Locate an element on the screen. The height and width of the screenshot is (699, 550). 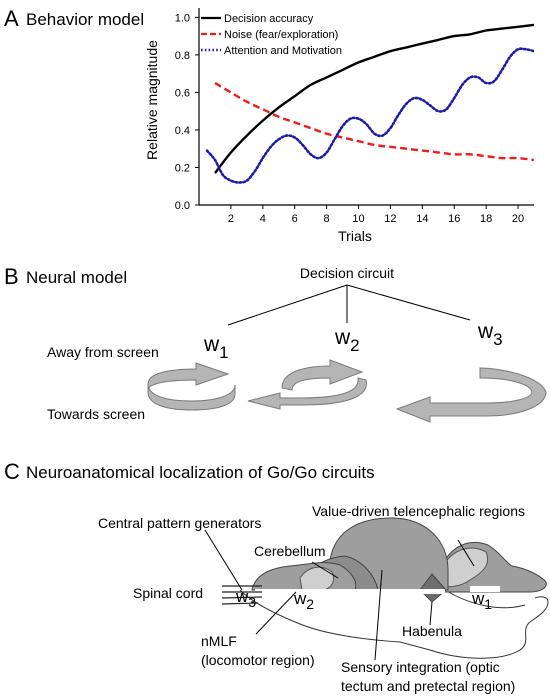
label-value-driven: Value-driven telencephalic regions is located at coordinates (418, 511).